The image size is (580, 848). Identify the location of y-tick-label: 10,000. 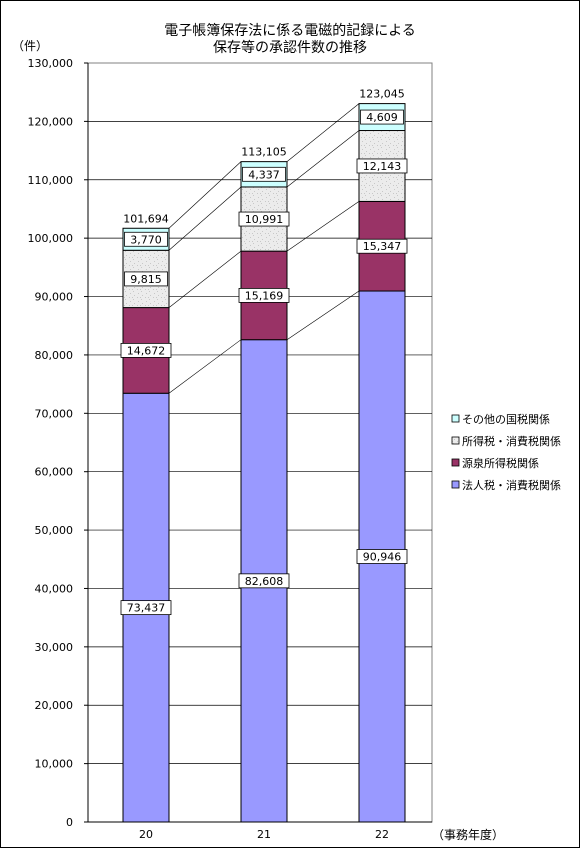
(54, 764).